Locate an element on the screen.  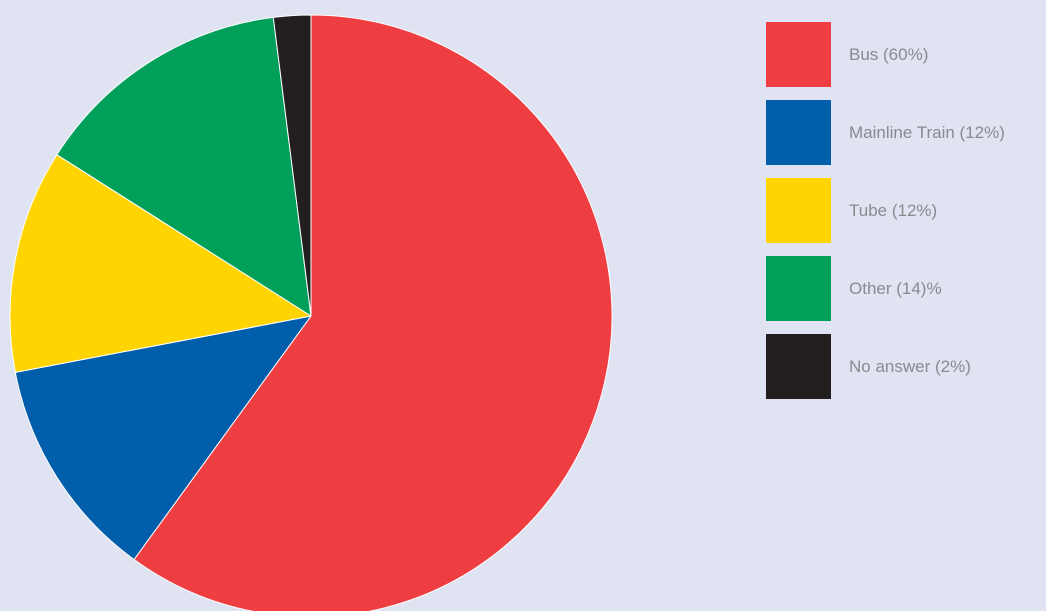
legend-item-bus: Bus (60%) is located at coordinates (885, 54).